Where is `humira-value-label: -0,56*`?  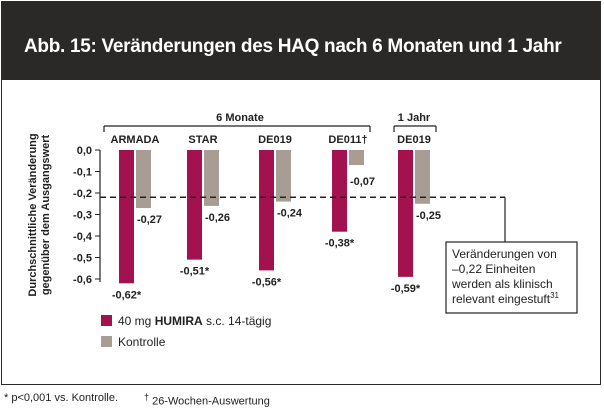 humira-value-label: -0,56* is located at coordinates (267, 282).